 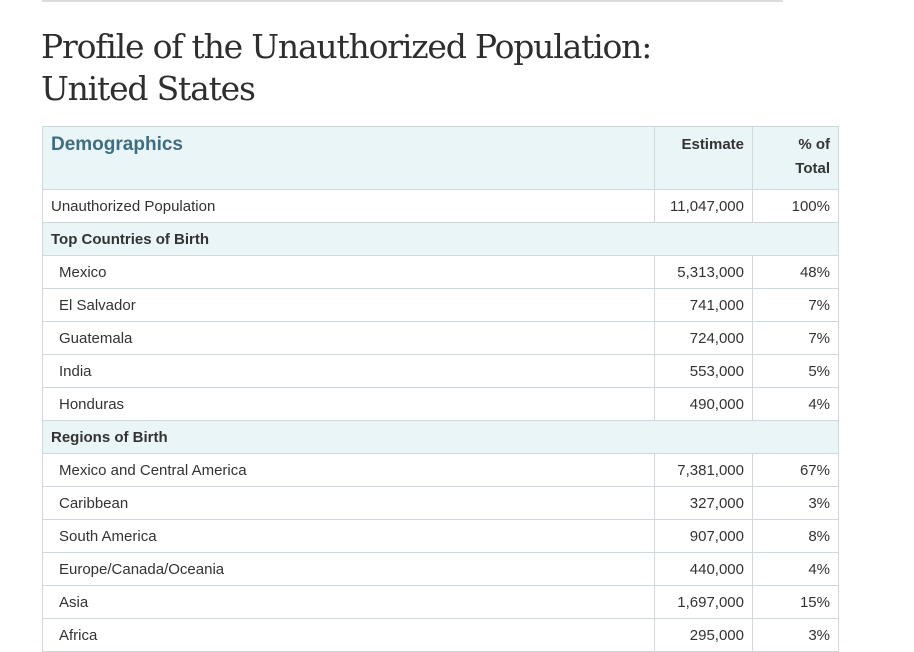 I want to click on section-label: Regions of Birth, so click(x=440, y=437).